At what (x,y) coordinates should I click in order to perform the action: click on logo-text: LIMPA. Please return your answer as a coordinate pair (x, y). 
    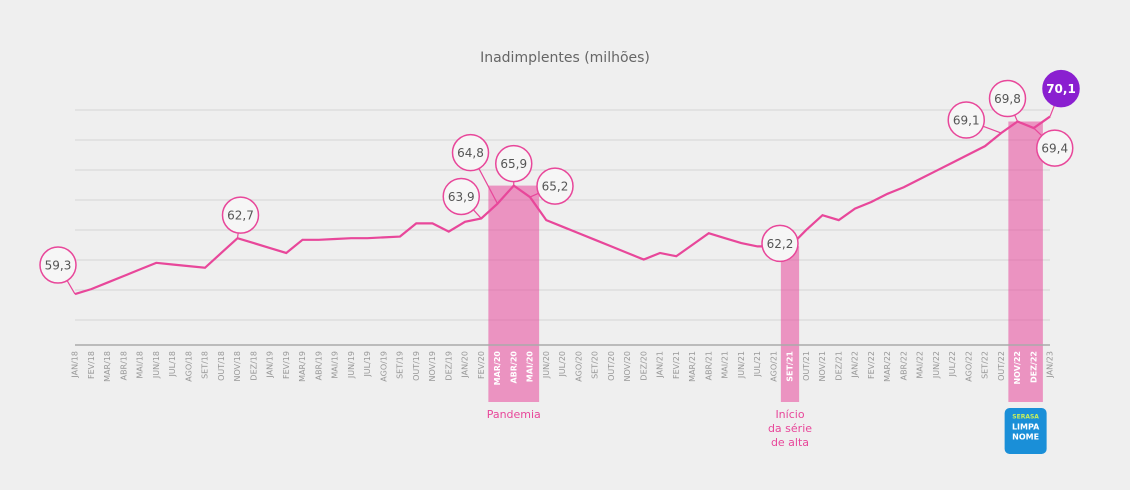
    Looking at the image, I should click on (1026, 427).